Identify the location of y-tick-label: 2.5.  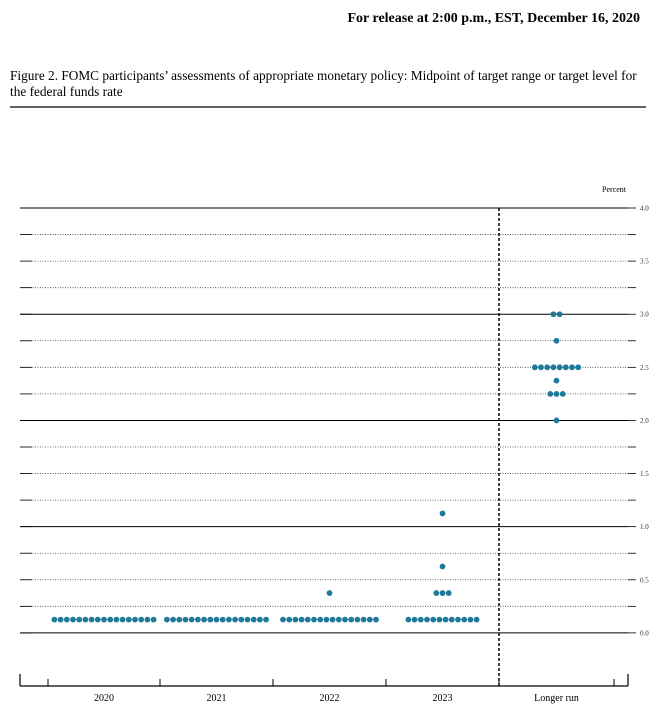
(644, 368).